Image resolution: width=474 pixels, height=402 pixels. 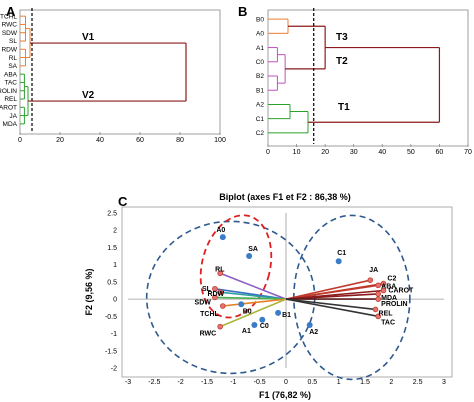 I want to click on panel-letter-b: B, so click(x=242, y=11).